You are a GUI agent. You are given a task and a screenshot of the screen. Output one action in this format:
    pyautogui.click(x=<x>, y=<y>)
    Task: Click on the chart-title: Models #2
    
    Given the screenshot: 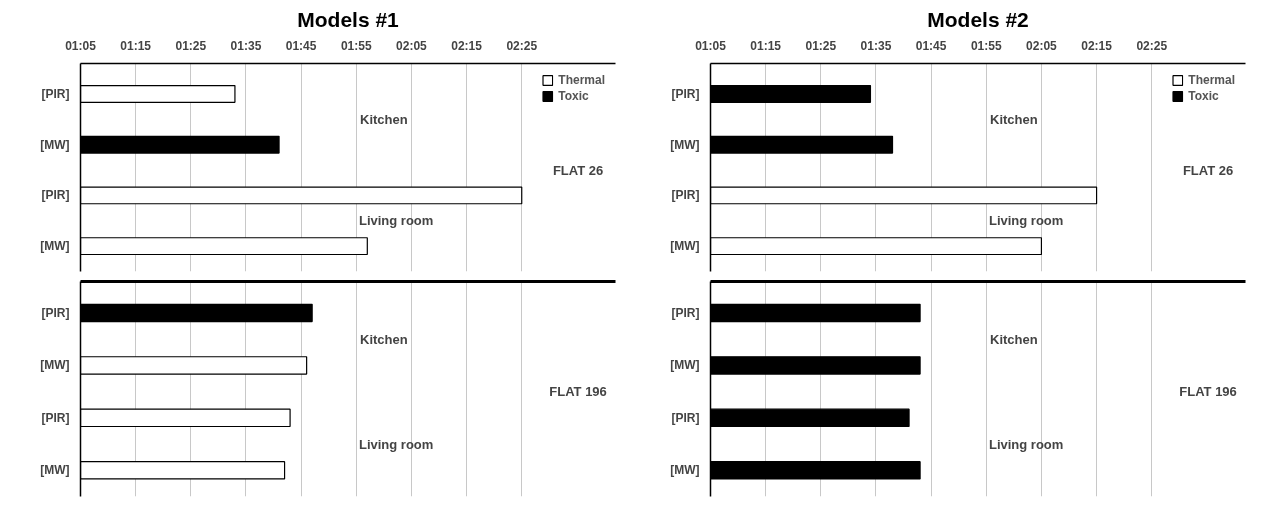 What is the action you would take?
    pyautogui.click(x=978, y=19)
    